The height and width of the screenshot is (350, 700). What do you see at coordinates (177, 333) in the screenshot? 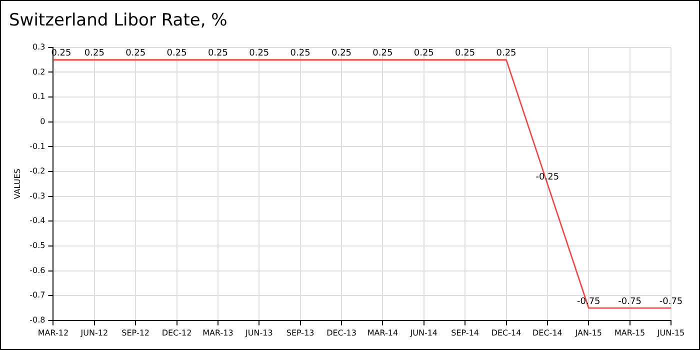
I see `x-tick-label: DEC-12` at bounding box center [177, 333].